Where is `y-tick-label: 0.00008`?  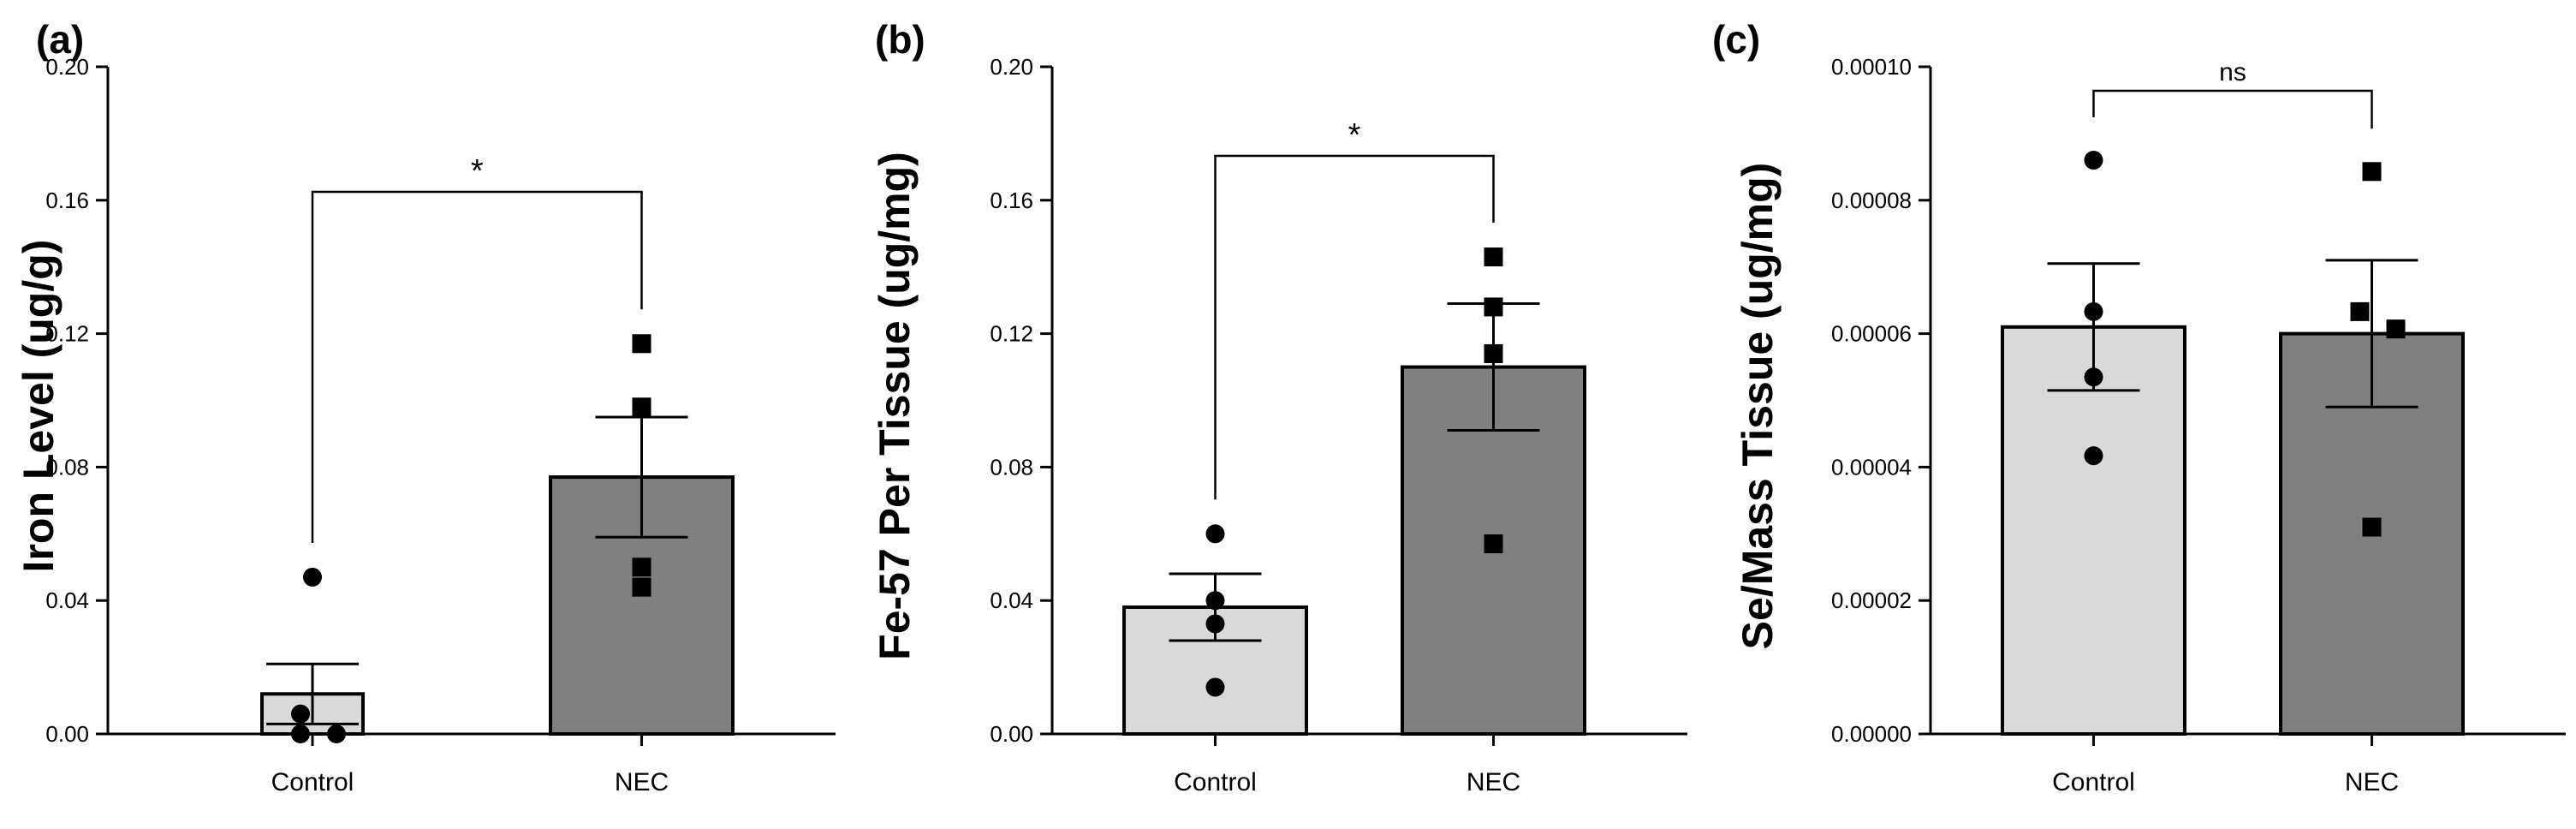
y-tick-label: 0.00008 is located at coordinates (1872, 201).